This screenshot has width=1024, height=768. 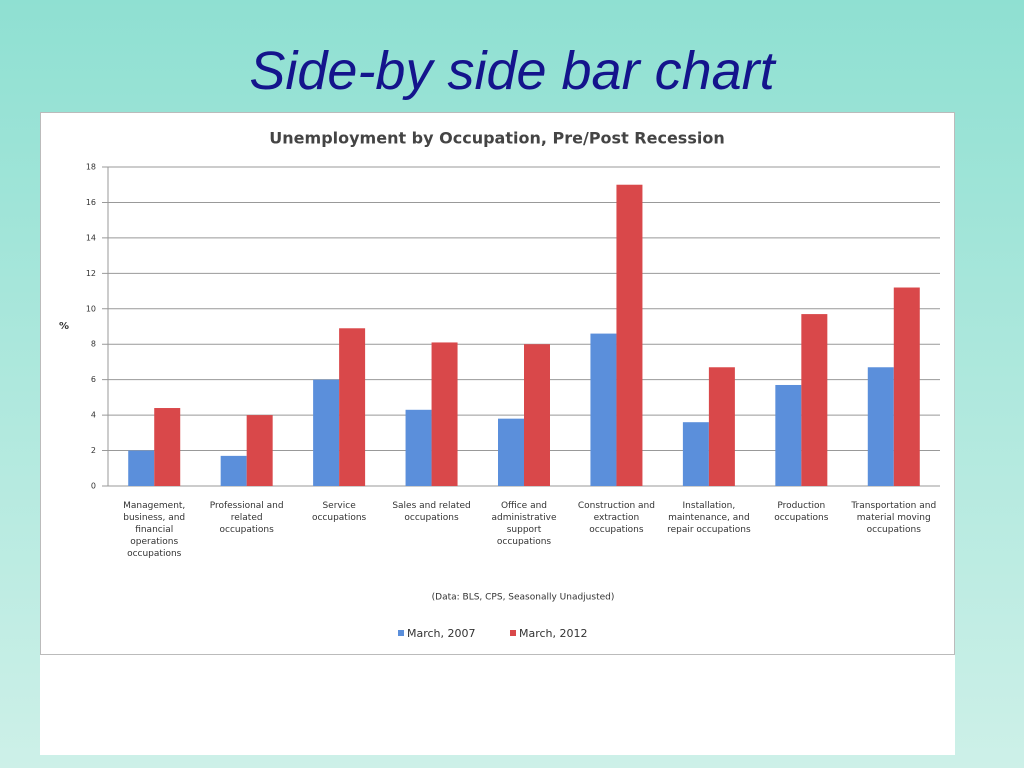 What do you see at coordinates (93, 450) in the screenshot?
I see `y-tick-label: 2` at bounding box center [93, 450].